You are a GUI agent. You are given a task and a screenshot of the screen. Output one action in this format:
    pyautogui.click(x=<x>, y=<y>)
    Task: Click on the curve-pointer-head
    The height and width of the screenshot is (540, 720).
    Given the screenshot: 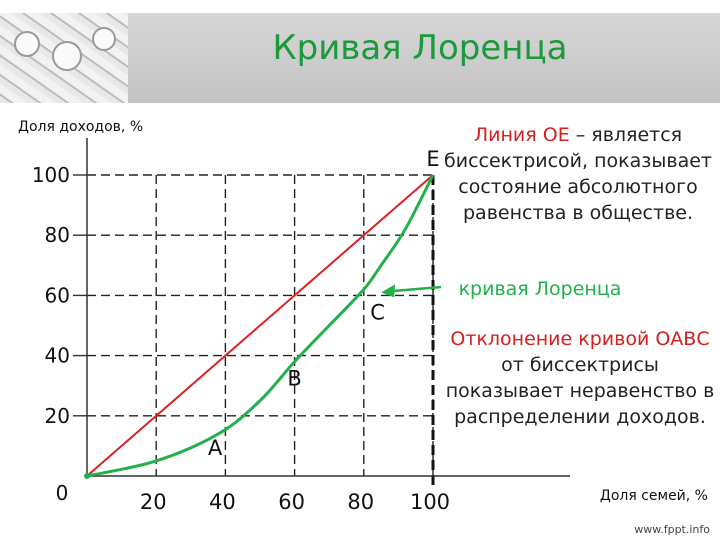 What is the action you would take?
    pyautogui.click(x=388, y=291)
    